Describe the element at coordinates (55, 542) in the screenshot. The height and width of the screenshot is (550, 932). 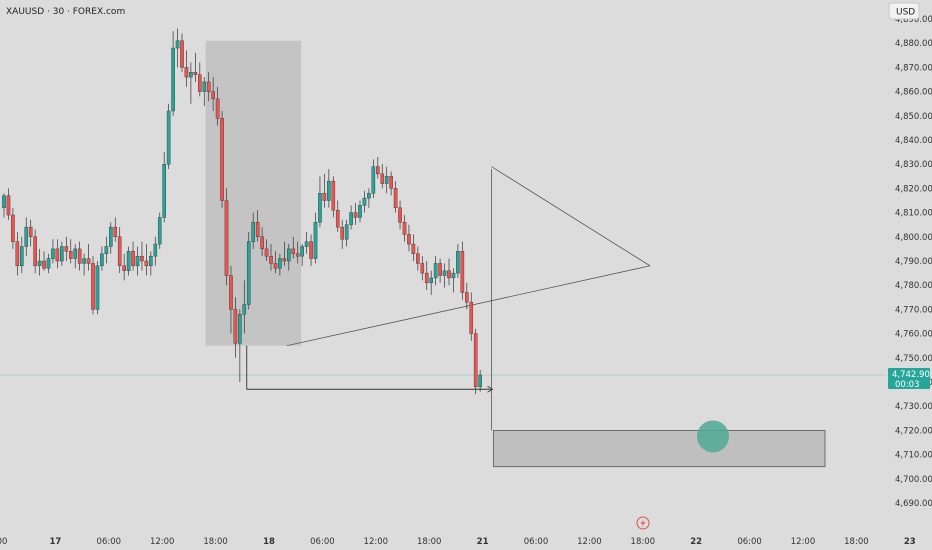
I see `time-tick-label: 17` at that location.